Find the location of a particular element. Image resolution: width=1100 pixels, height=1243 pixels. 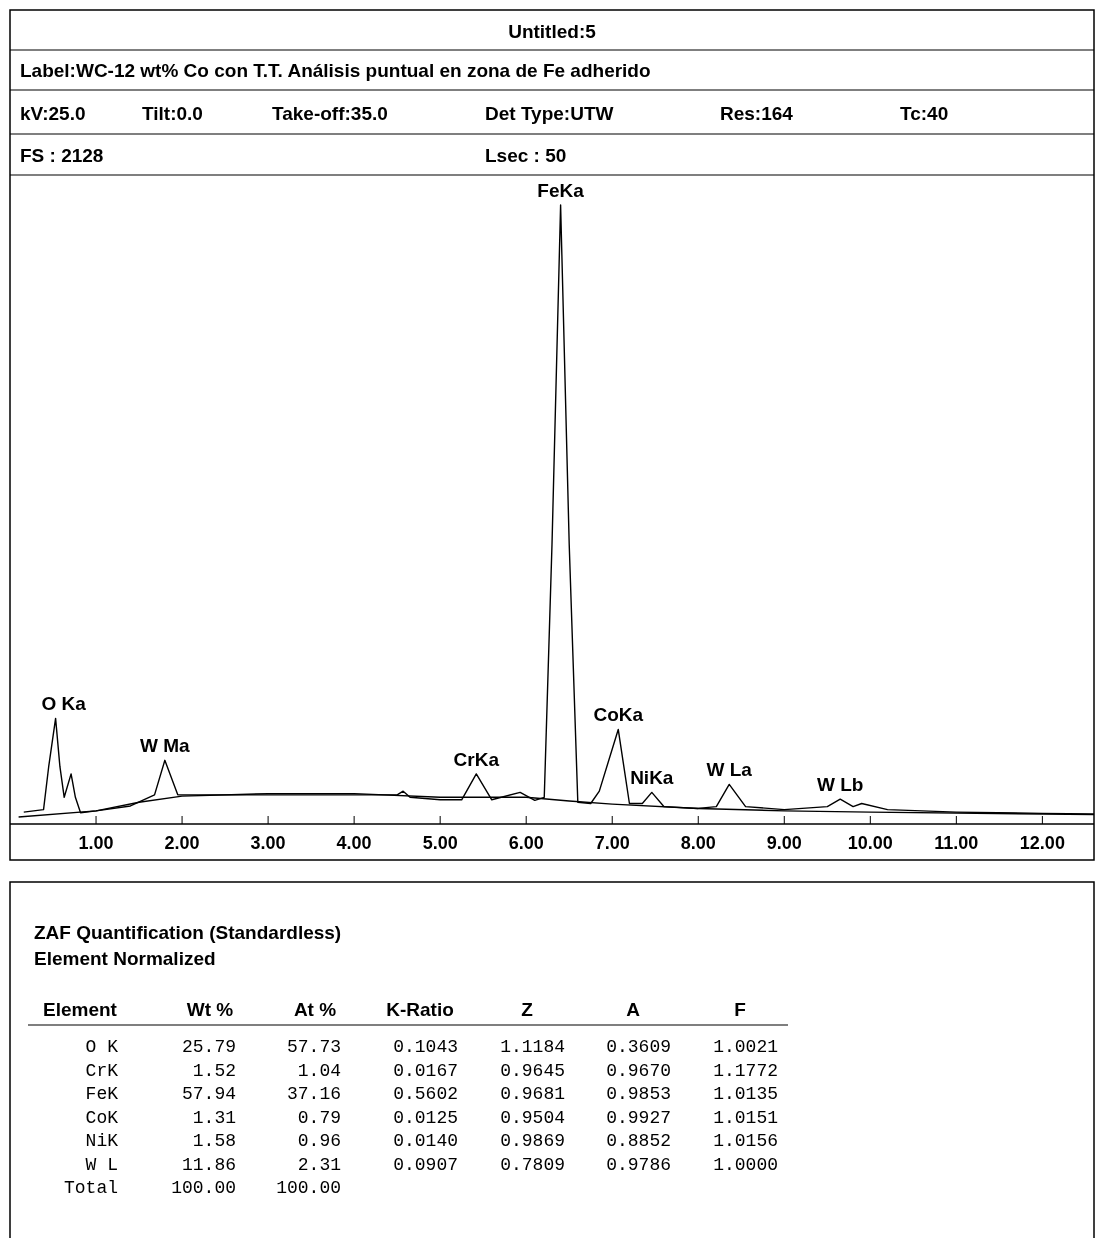

text: 0.96 is located at coordinates (319, 1141).